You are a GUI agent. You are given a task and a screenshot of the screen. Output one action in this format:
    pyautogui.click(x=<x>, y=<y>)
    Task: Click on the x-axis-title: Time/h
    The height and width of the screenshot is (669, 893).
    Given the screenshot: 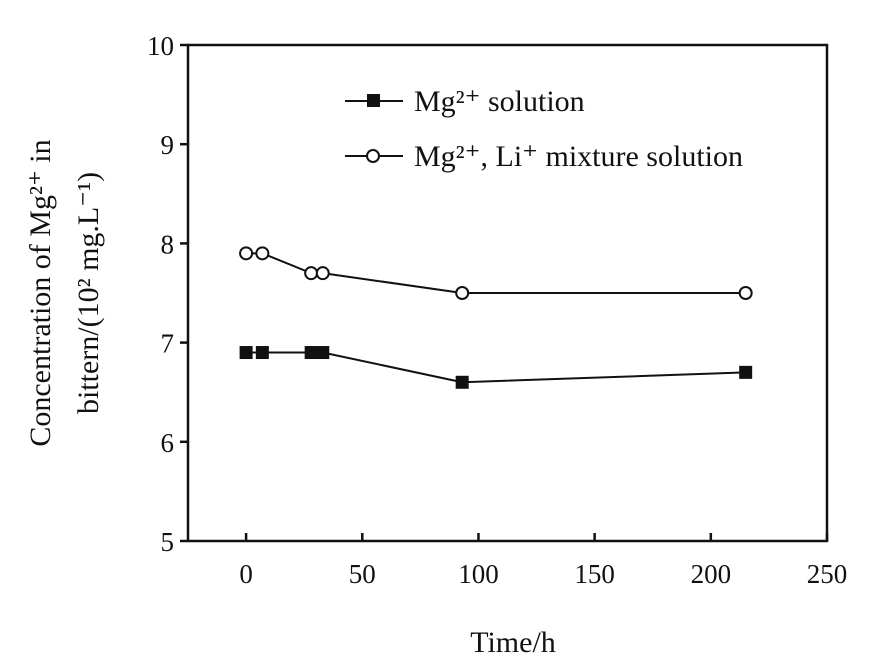 What is the action you would take?
    pyautogui.click(x=513, y=642)
    